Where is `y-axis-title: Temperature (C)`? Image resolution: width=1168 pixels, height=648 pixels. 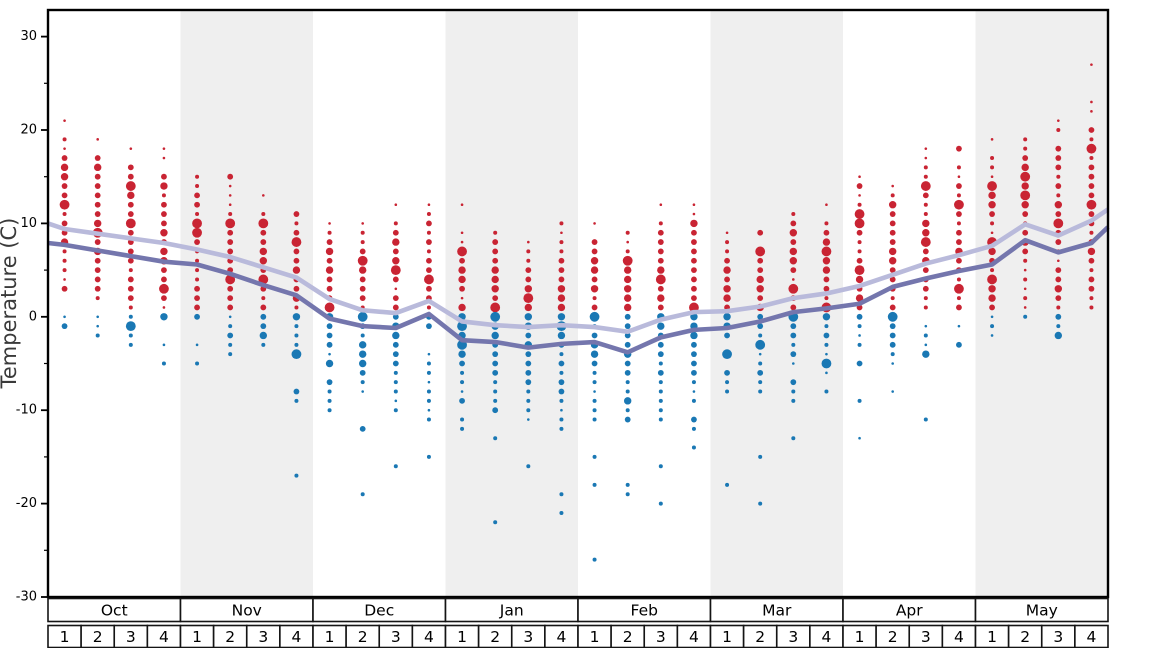 y-axis-title: Temperature (C) is located at coordinates (10, 304).